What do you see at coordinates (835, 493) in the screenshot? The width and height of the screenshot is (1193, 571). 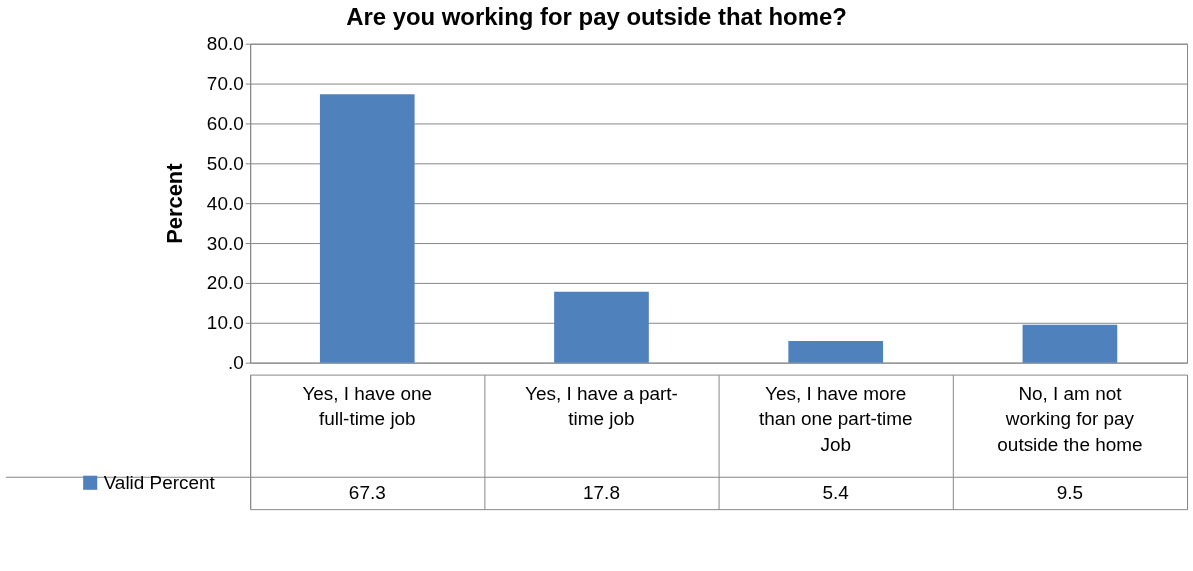 I see `data-label: 5.4` at bounding box center [835, 493].